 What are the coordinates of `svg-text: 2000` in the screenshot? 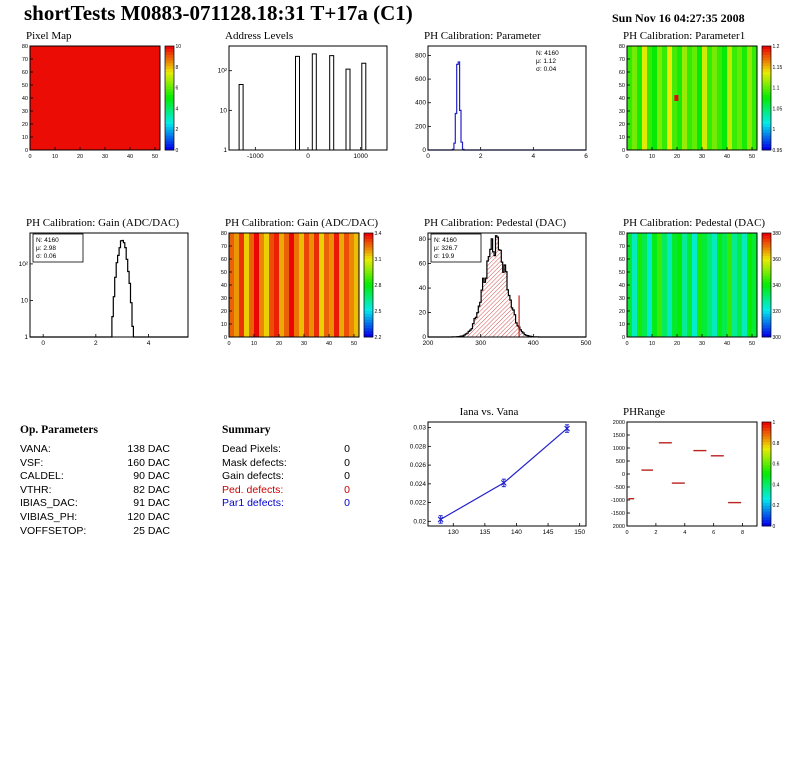 It's located at (619, 527).